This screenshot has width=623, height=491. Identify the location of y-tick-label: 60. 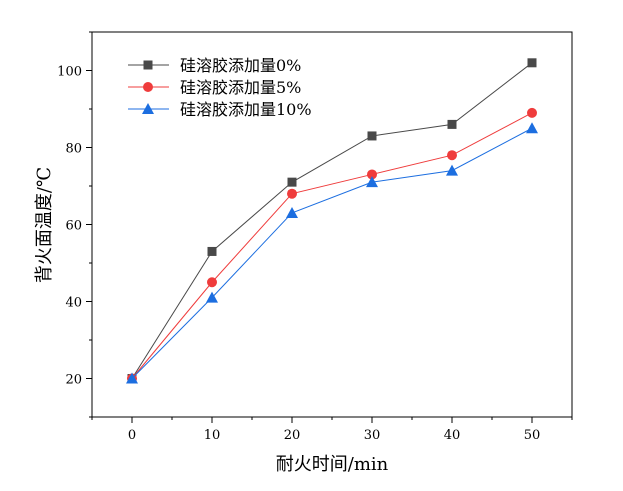
(73, 226).